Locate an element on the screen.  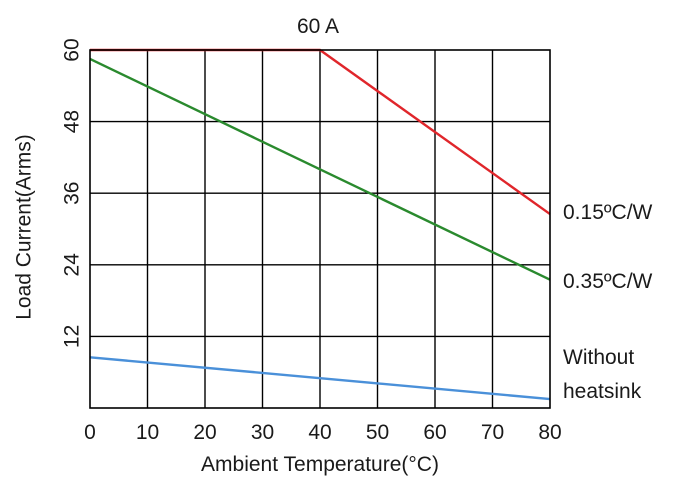
x-tick-label: 40 is located at coordinates (319, 432).